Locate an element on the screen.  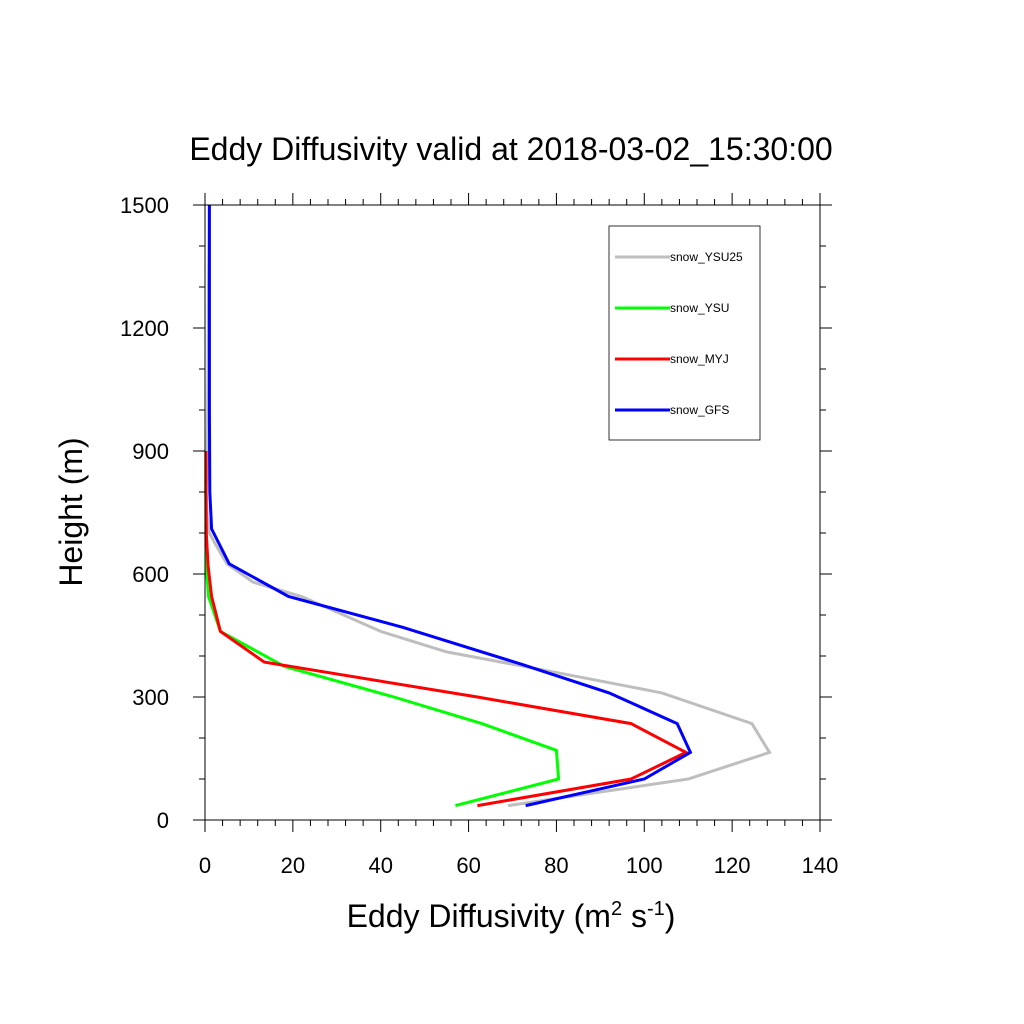
legend-box is located at coordinates (684, 333).